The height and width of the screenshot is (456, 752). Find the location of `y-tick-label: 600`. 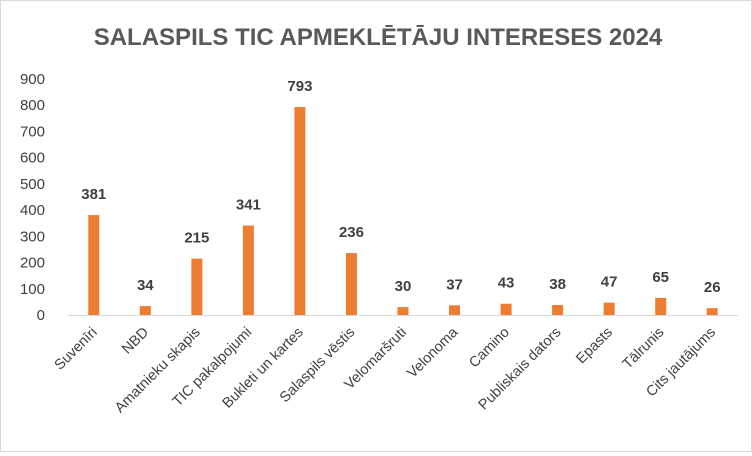

y-tick-label: 600 is located at coordinates (32, 158).